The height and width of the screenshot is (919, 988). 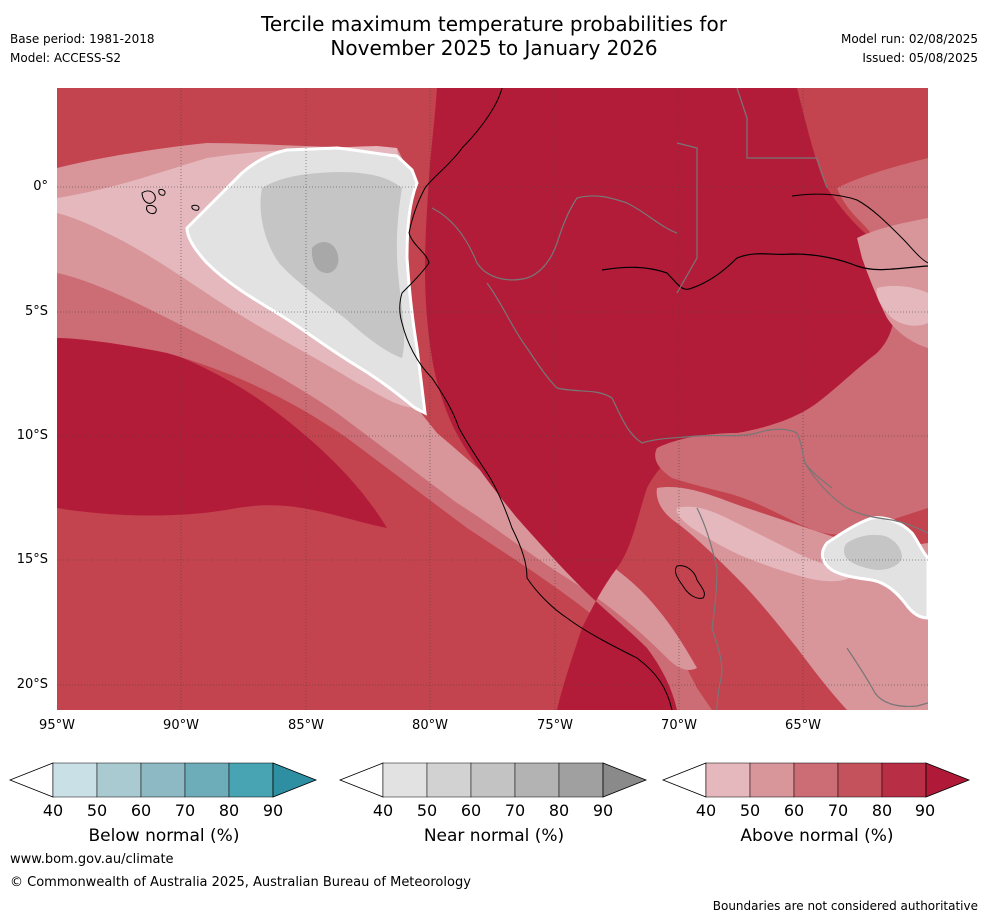 What do you see at coordinates (764, 271) in the screenshot?
I see `amazon-river` at bounding box center [764, 271].